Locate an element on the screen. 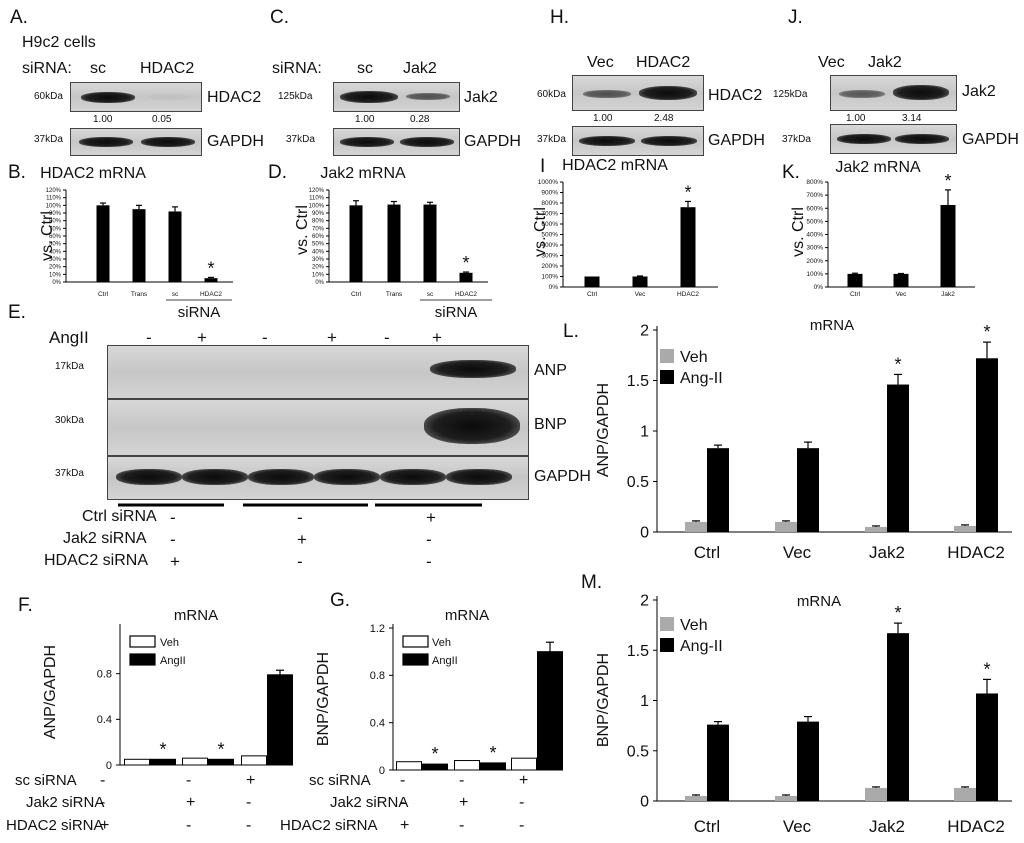  chart-G-cond-label-3: HDAC2 siRNA is located at coordinates (329, 825).